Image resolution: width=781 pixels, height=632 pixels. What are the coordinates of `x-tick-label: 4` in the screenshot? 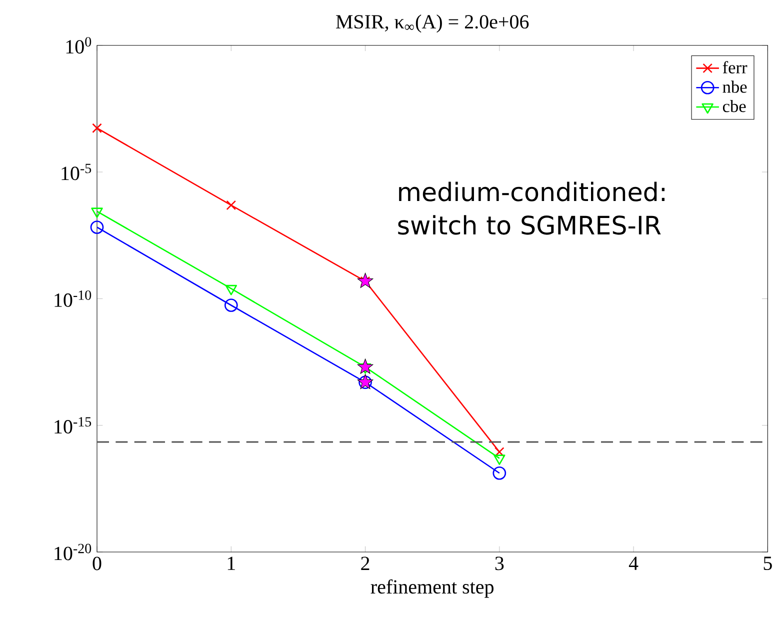 It's located at (633, 563).